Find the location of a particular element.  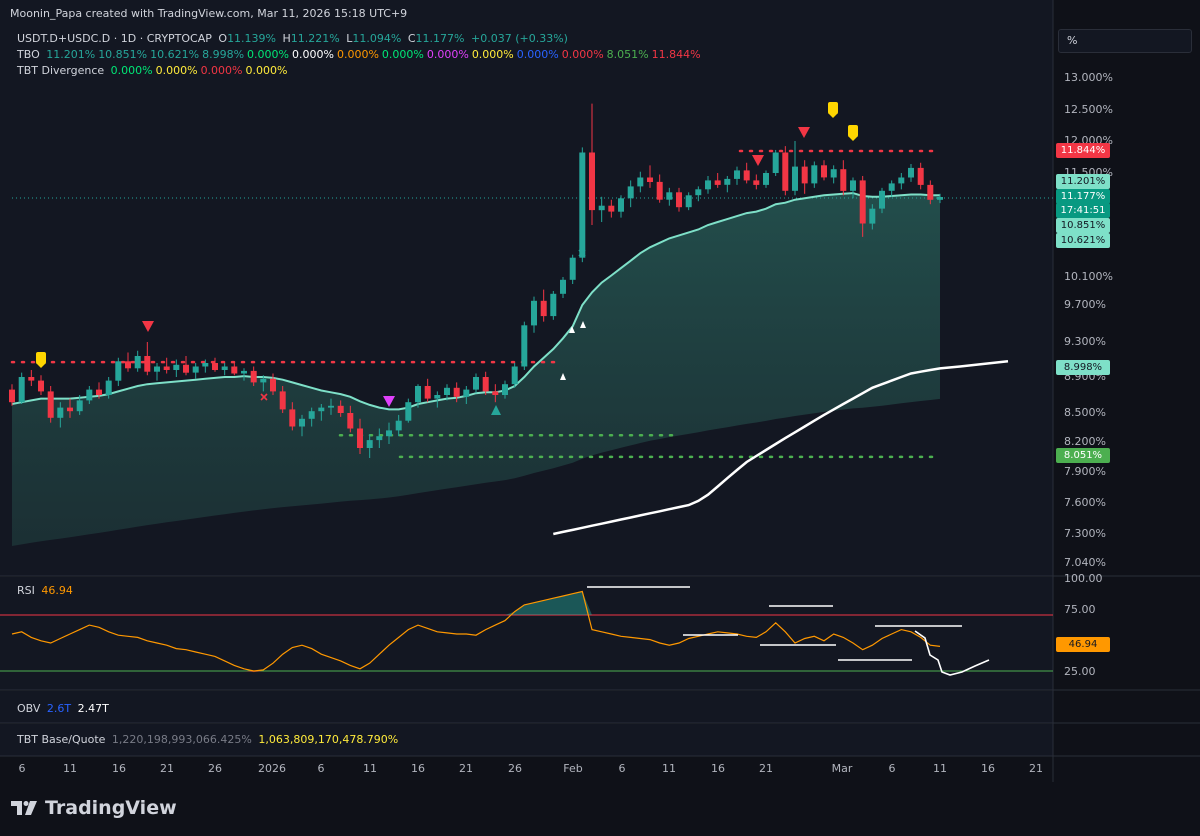

cross-signal-marker-b is located at coordinates (264, 397).